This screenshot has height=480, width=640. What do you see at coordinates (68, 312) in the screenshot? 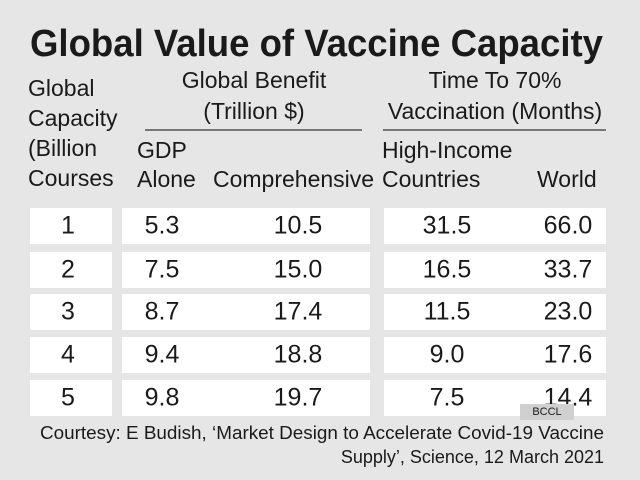
I see `table-cell: 3` at bounding box center [68, 312].